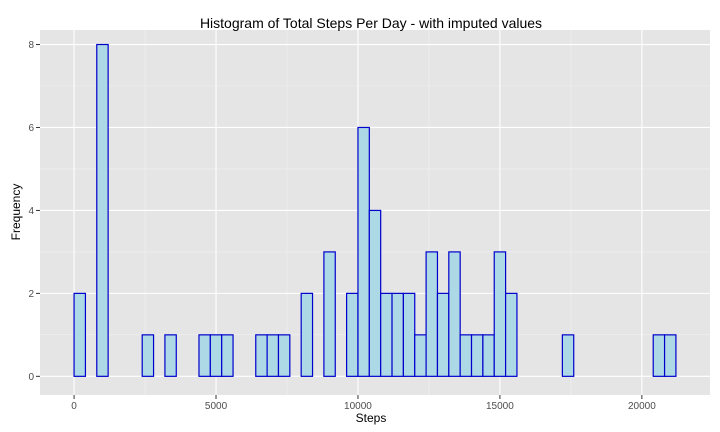 The image size is (720, 432). I want to click on x-tick-label: 10000, so click(358, 406).